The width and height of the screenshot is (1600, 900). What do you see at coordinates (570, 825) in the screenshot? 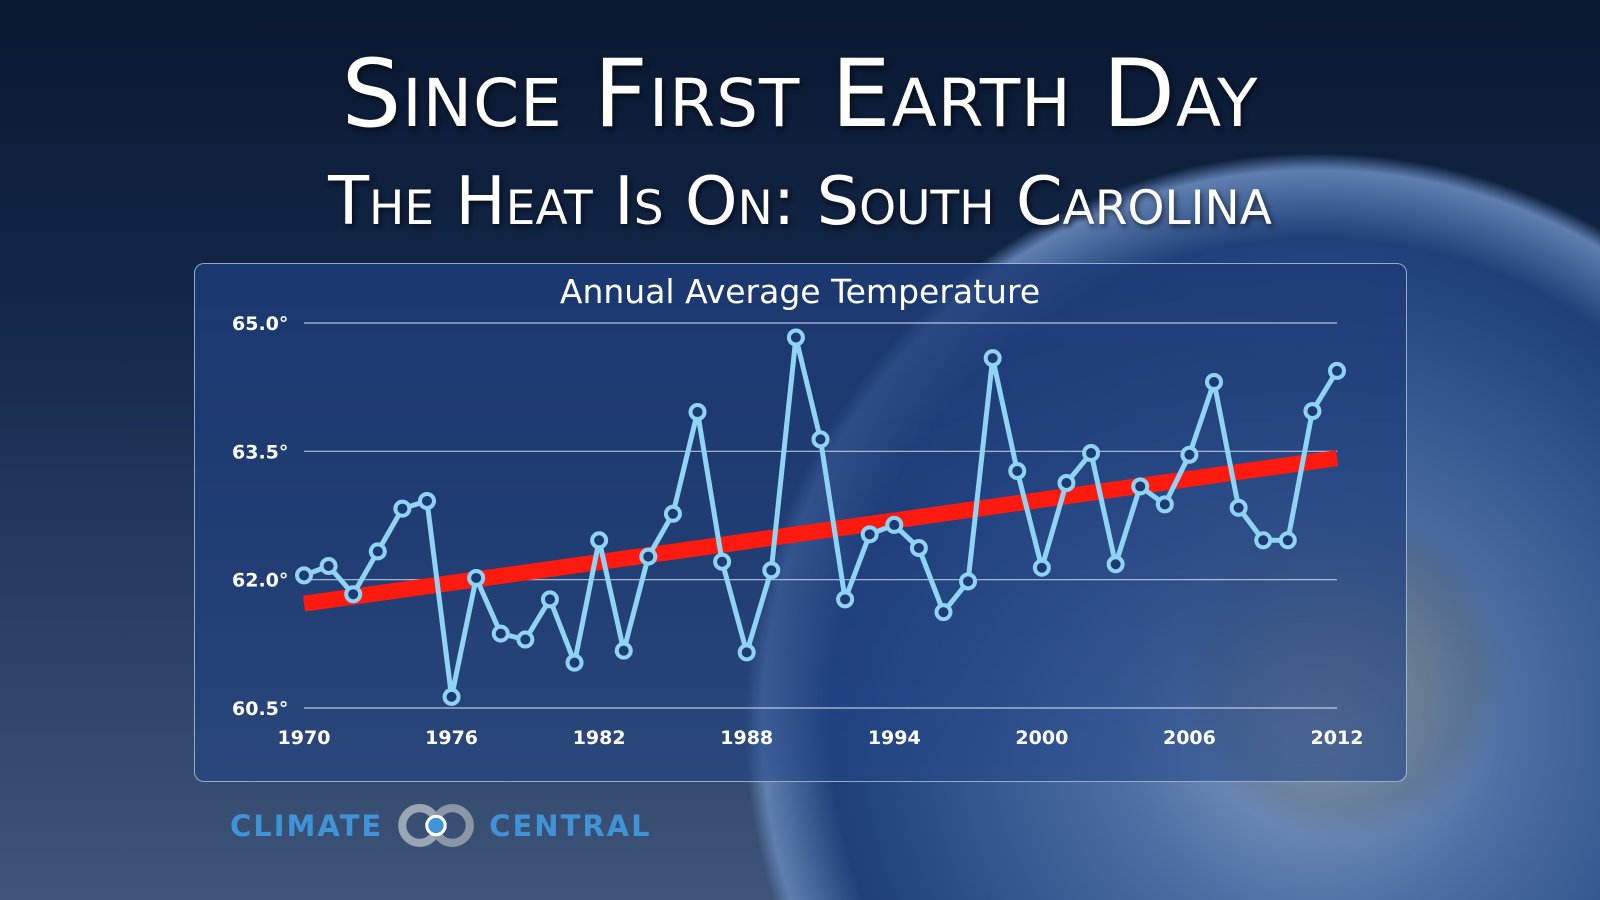
I see `logo-text-right: CENTRAL` at bounding box center [570, 825].